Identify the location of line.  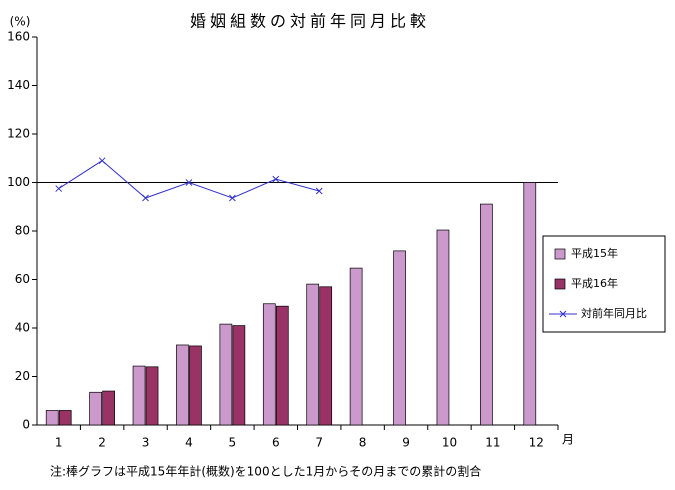
(189, 179).